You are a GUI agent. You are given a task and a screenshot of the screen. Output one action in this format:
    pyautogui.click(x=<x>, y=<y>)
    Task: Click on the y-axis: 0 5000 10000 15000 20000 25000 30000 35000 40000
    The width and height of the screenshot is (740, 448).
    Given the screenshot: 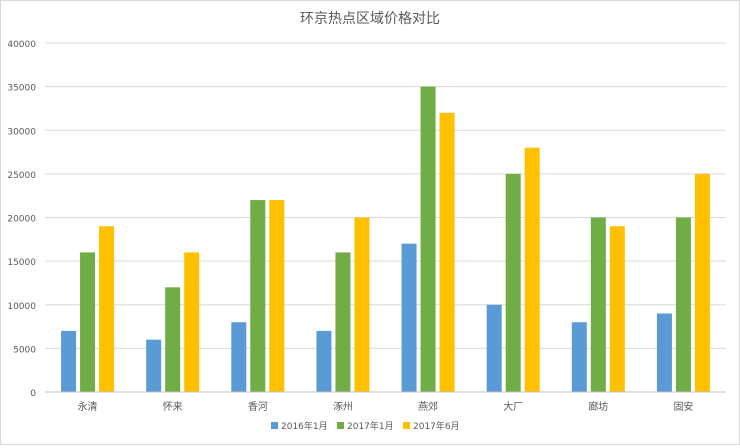 What is the action you would take?
    pyautogui.click(x=21, y=219)
    